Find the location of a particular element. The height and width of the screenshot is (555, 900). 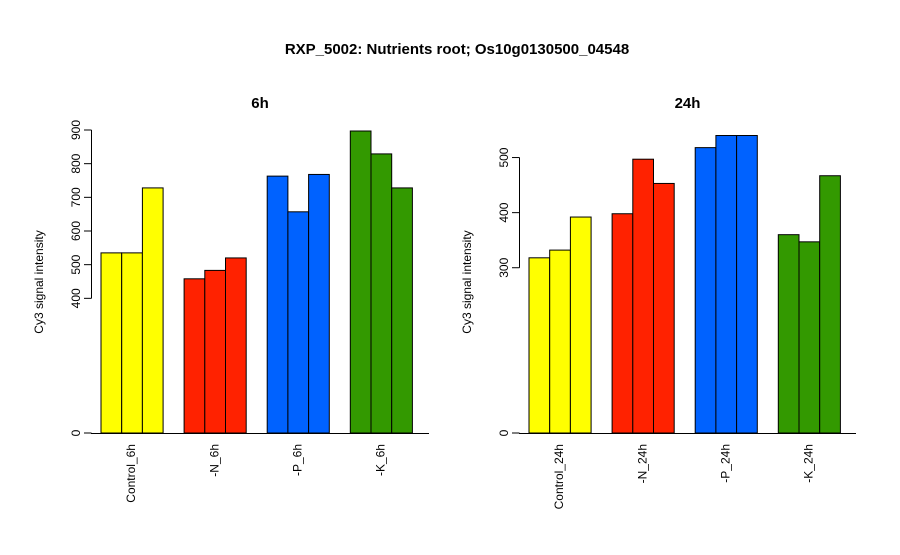

bar--K_6h-3 is located at coordinates (402, 310).